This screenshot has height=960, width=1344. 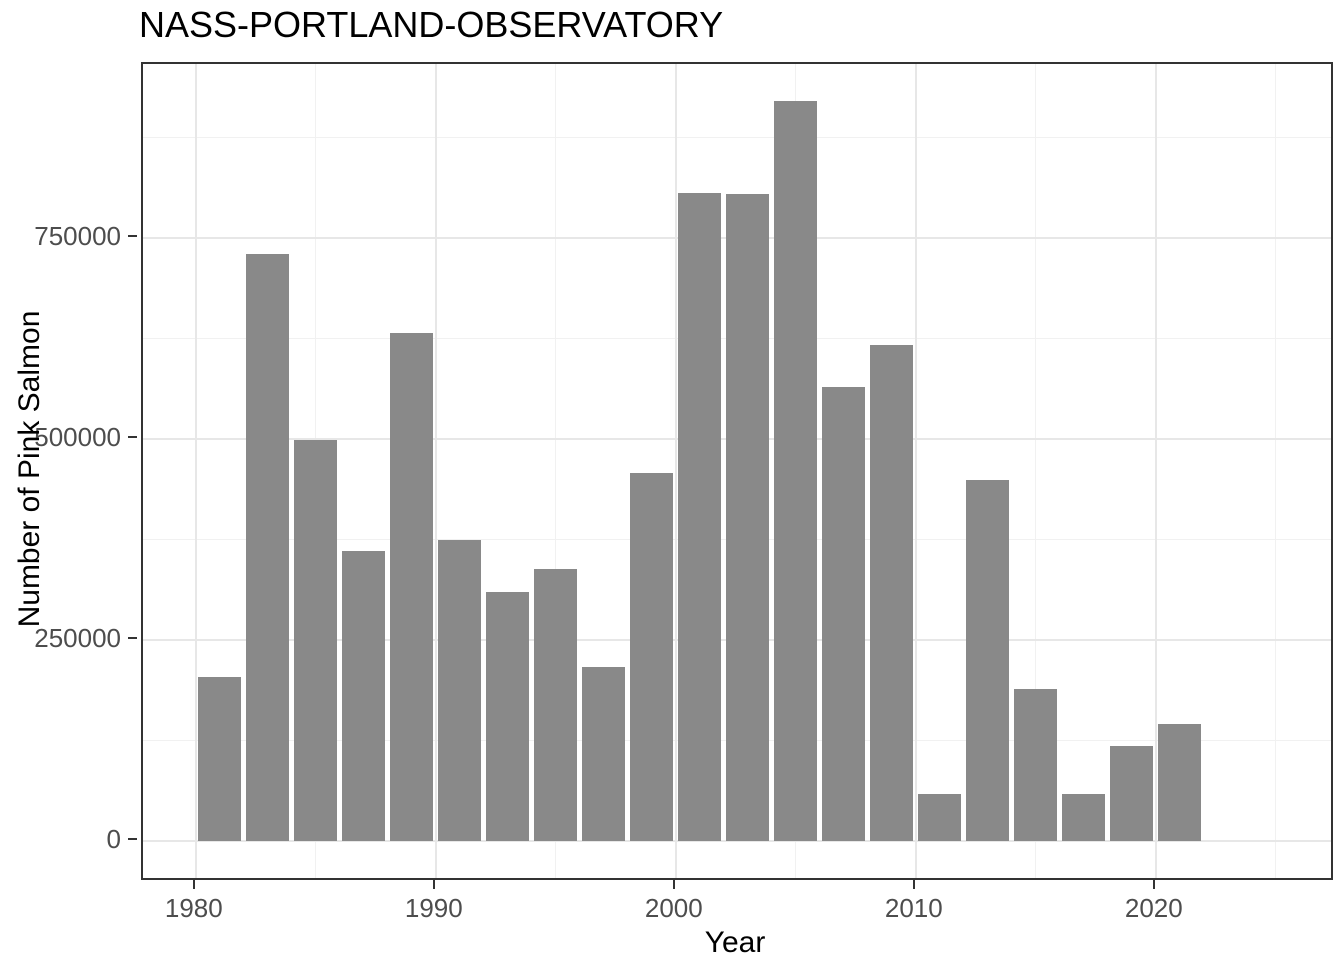 What do you see at coordinates (193, 908) in the screenshot?
I see `x-tick-label: 1980` at bounding box center [193, 908].